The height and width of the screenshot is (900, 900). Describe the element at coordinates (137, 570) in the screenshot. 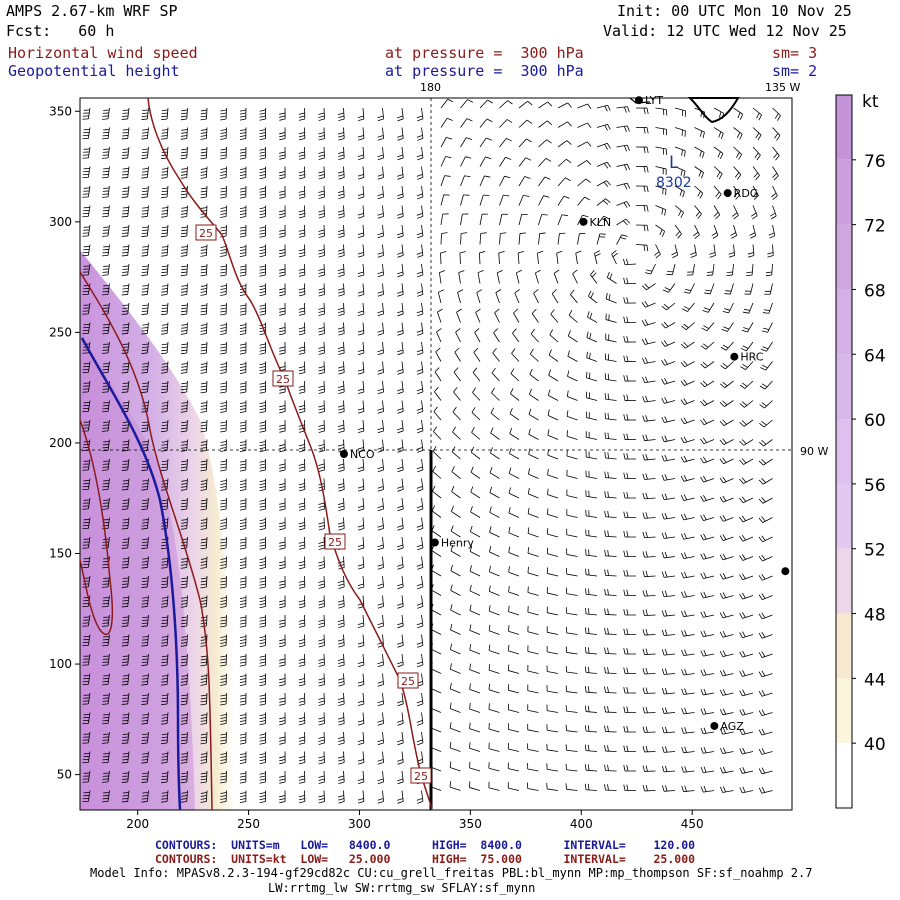

I see `wind-speed-shading-core` at that location.